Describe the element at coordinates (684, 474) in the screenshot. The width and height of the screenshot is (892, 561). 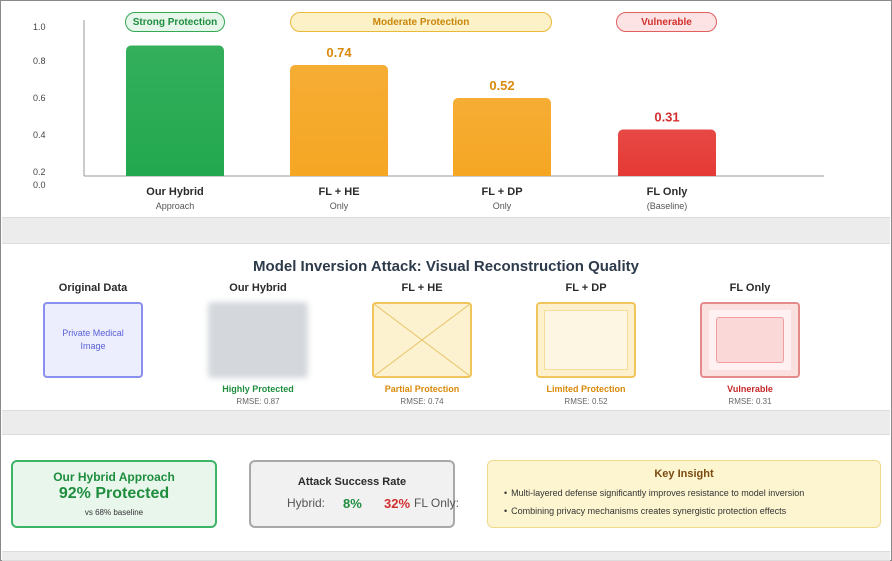
I see `card-title: Key Insight` at that location.